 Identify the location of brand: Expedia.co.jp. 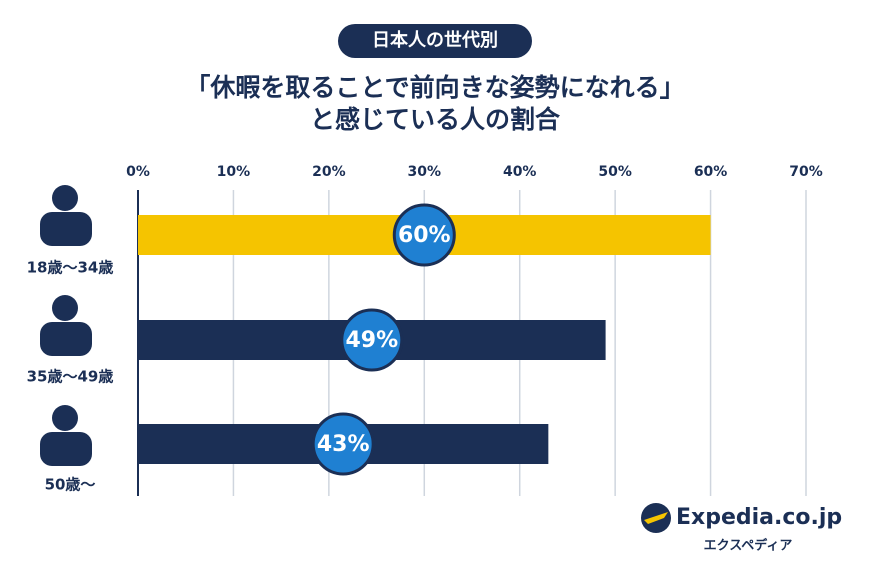
(759, 517).